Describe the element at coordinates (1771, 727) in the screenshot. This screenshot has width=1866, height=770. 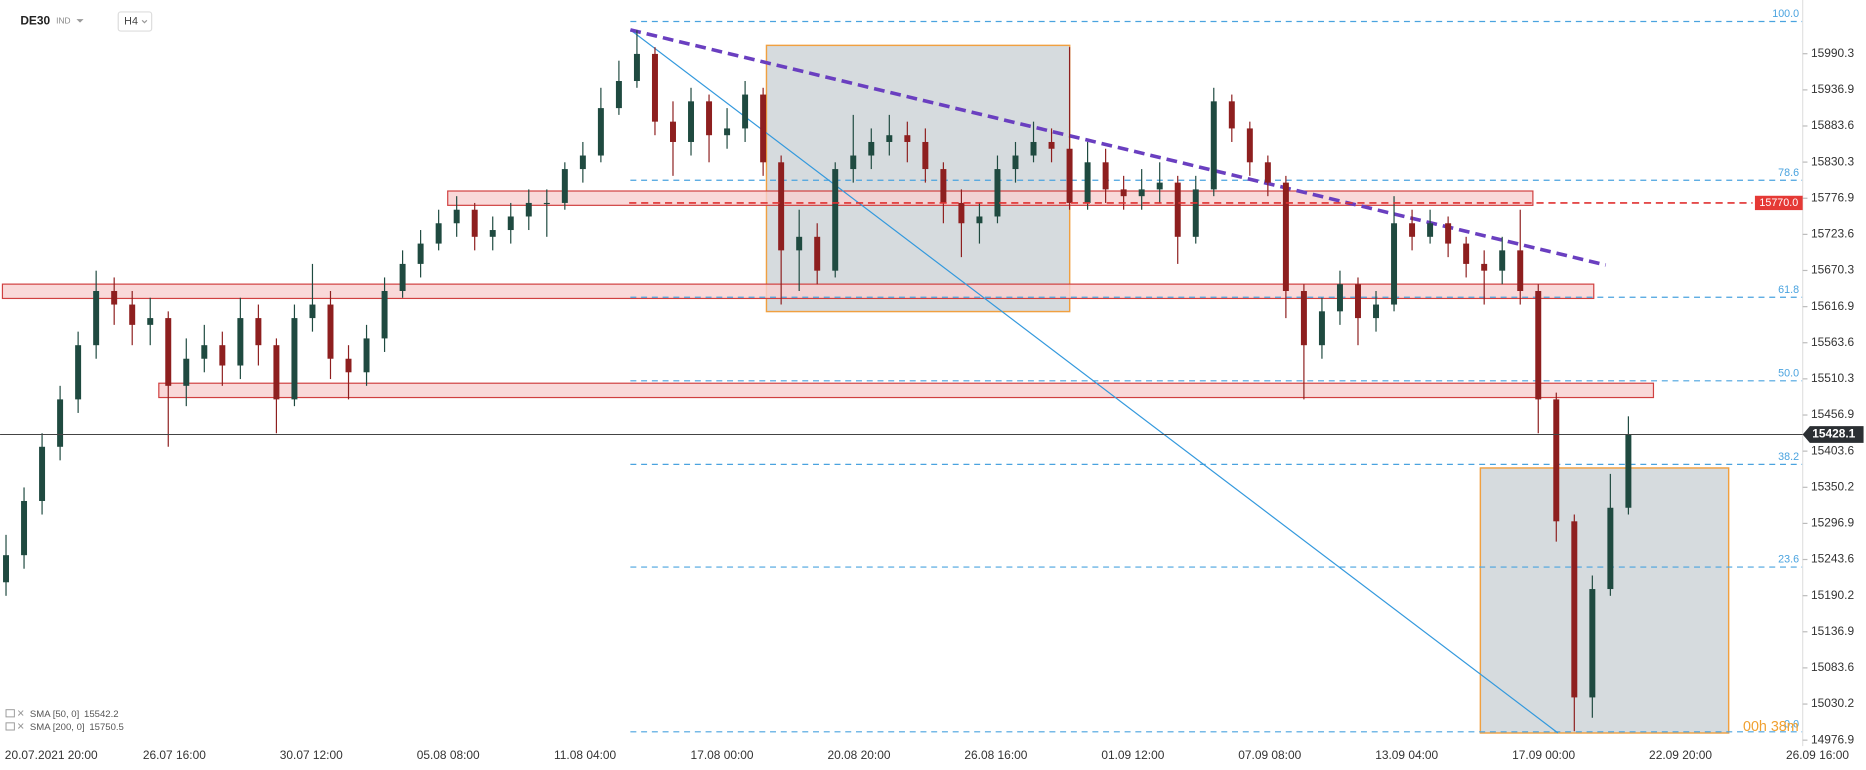
I see `countdown: 00h 38m` at that location.